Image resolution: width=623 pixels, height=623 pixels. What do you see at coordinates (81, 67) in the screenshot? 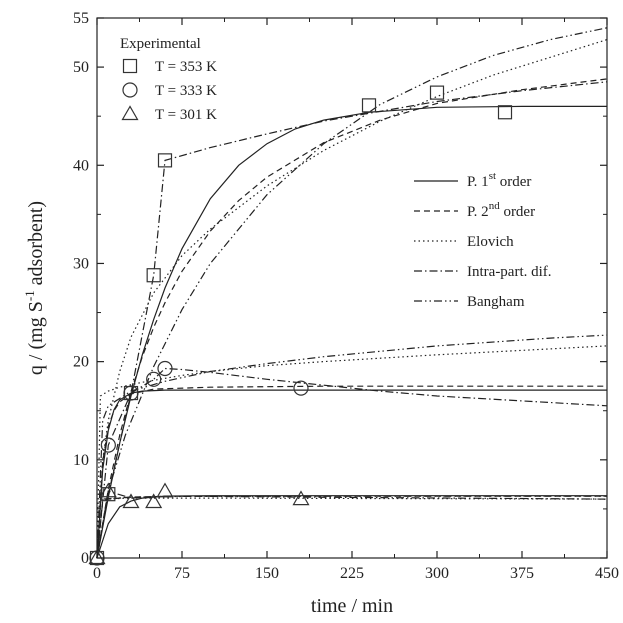
I see `y-tick-label: 50` at bounding box center [81, 67].